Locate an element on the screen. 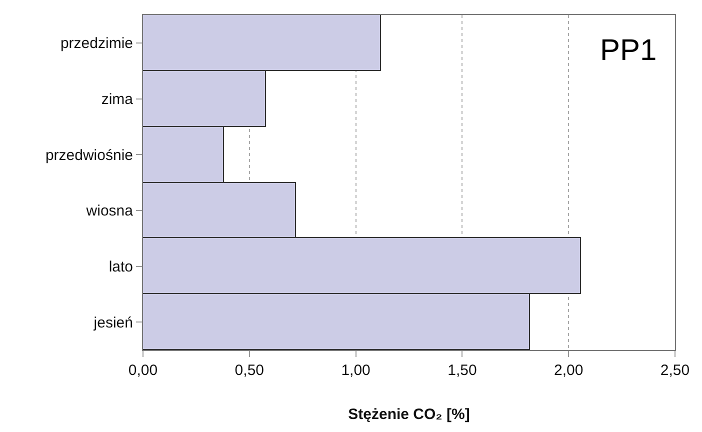 The image size is (702, 432). x-axis-title: Stężenie CO₂ [%] is located at coordinates (409, 414).